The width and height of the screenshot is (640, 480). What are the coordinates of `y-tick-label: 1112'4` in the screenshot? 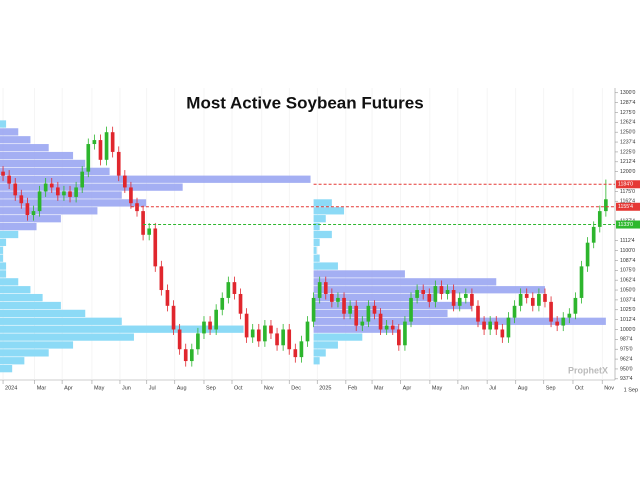 It's located at (627, 241).